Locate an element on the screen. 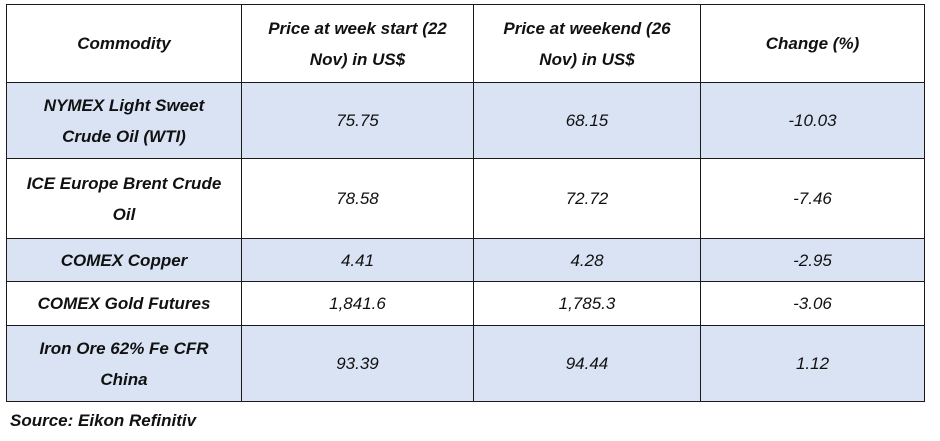 The height and width of the screenshot is (441, 940). price-weekend: 1,785.3 is located at coordinates (587, 303).